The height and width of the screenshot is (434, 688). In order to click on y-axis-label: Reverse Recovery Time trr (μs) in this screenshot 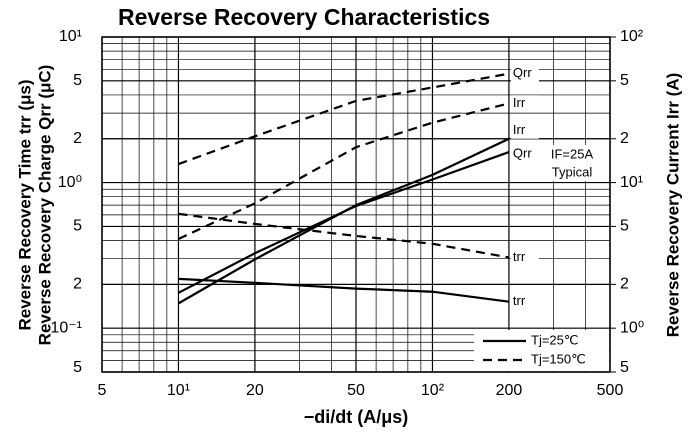, I will do `click(24, 204)`.